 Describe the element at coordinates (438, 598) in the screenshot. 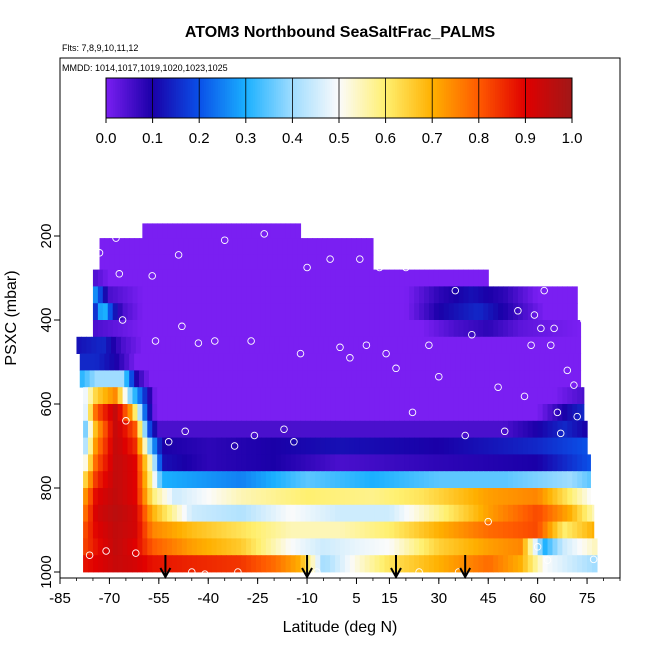

I see `x-tick-label: 30` at that location.